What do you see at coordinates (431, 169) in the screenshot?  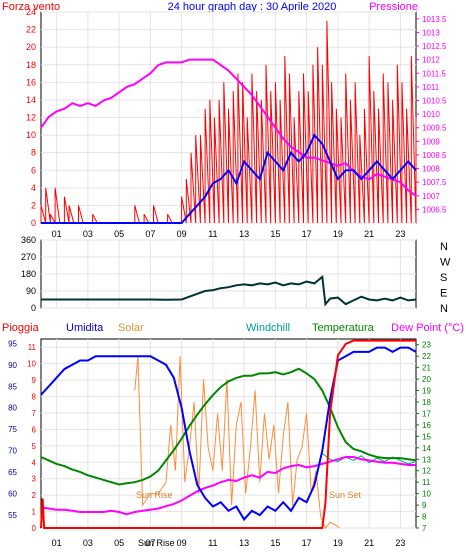 I see `pressure-tick-label: 1008` at bounding box center [431, 169].